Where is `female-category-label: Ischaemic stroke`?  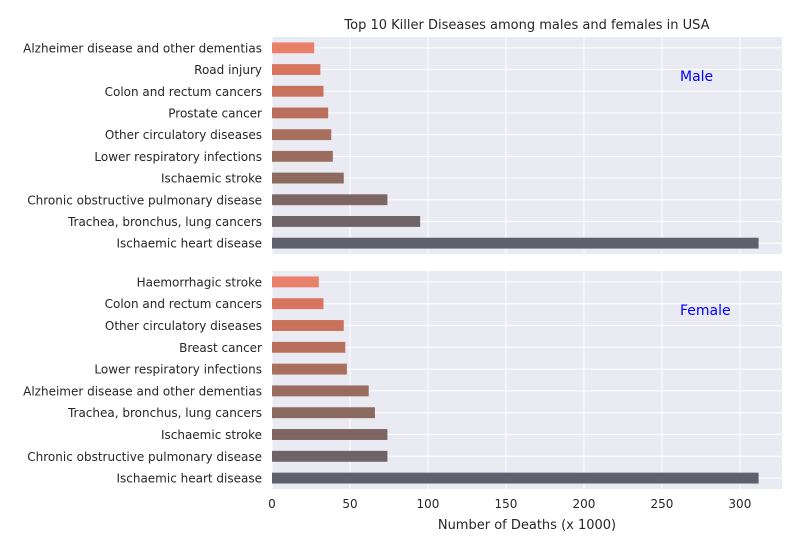 female-category-label: Ischaemic stroke is located at coordinates (211, 435).